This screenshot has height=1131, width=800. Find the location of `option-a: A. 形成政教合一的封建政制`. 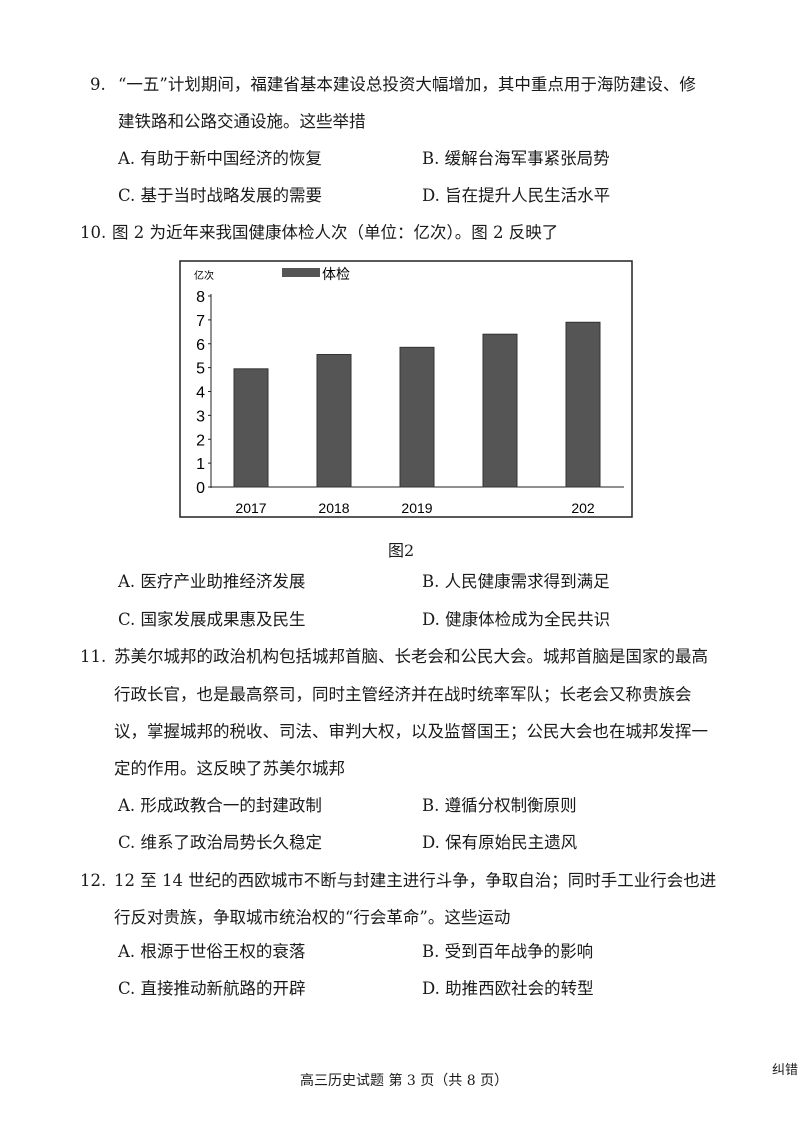

option-a: A. 形成政教合一的封建政制 is located at coordinates (220, 805).